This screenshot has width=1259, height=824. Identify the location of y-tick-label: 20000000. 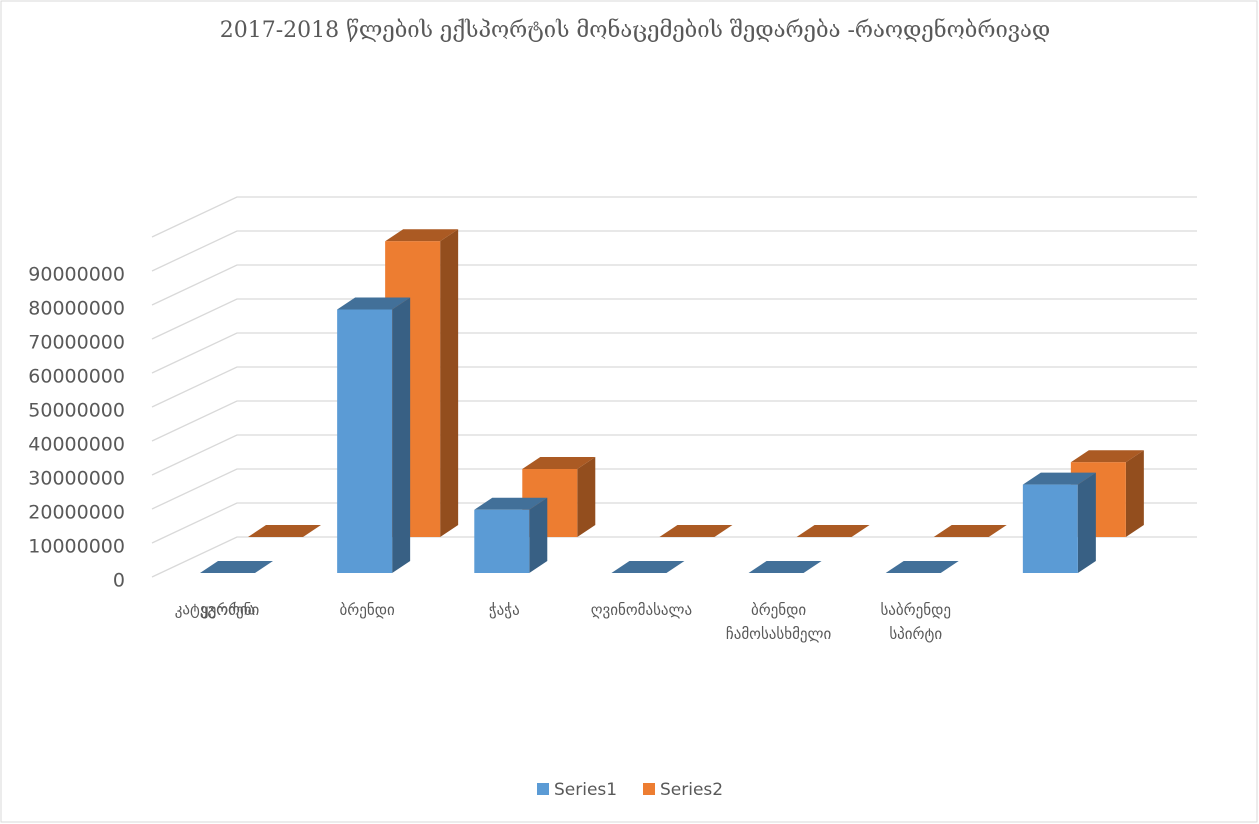
(76, 513).